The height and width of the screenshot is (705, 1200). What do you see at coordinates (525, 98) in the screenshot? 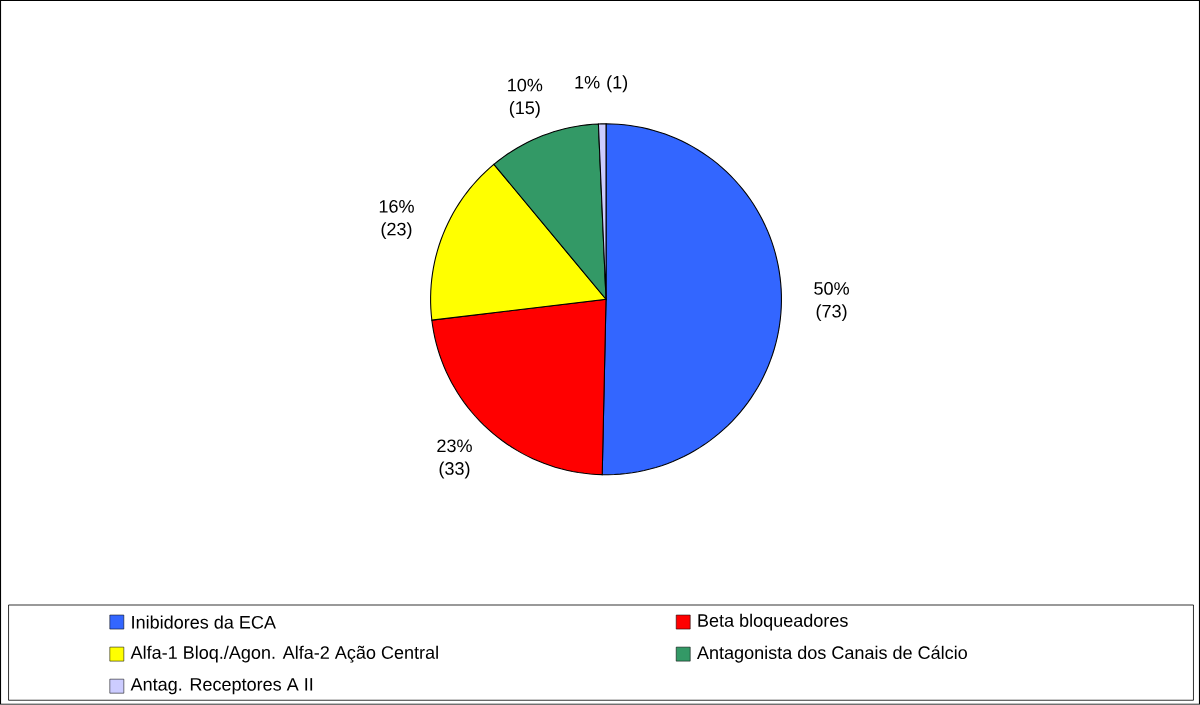
I see `data-label: 10% (15)` at bounding box center [525, 98].